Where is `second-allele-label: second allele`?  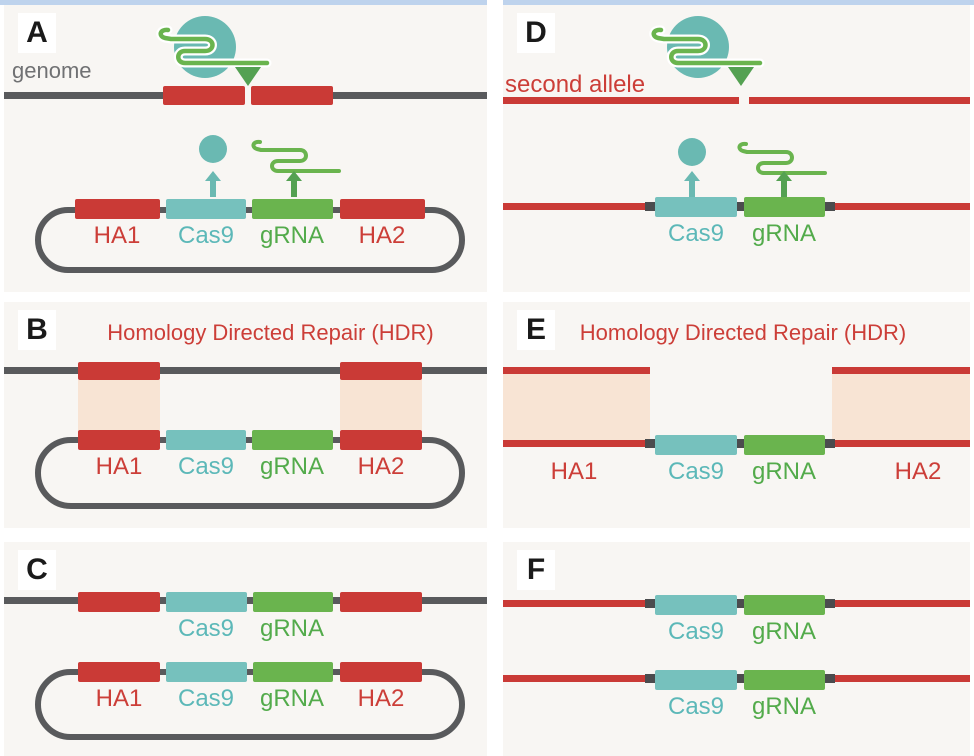
second-allele-label: second allele is located at coordinates (575, 84).